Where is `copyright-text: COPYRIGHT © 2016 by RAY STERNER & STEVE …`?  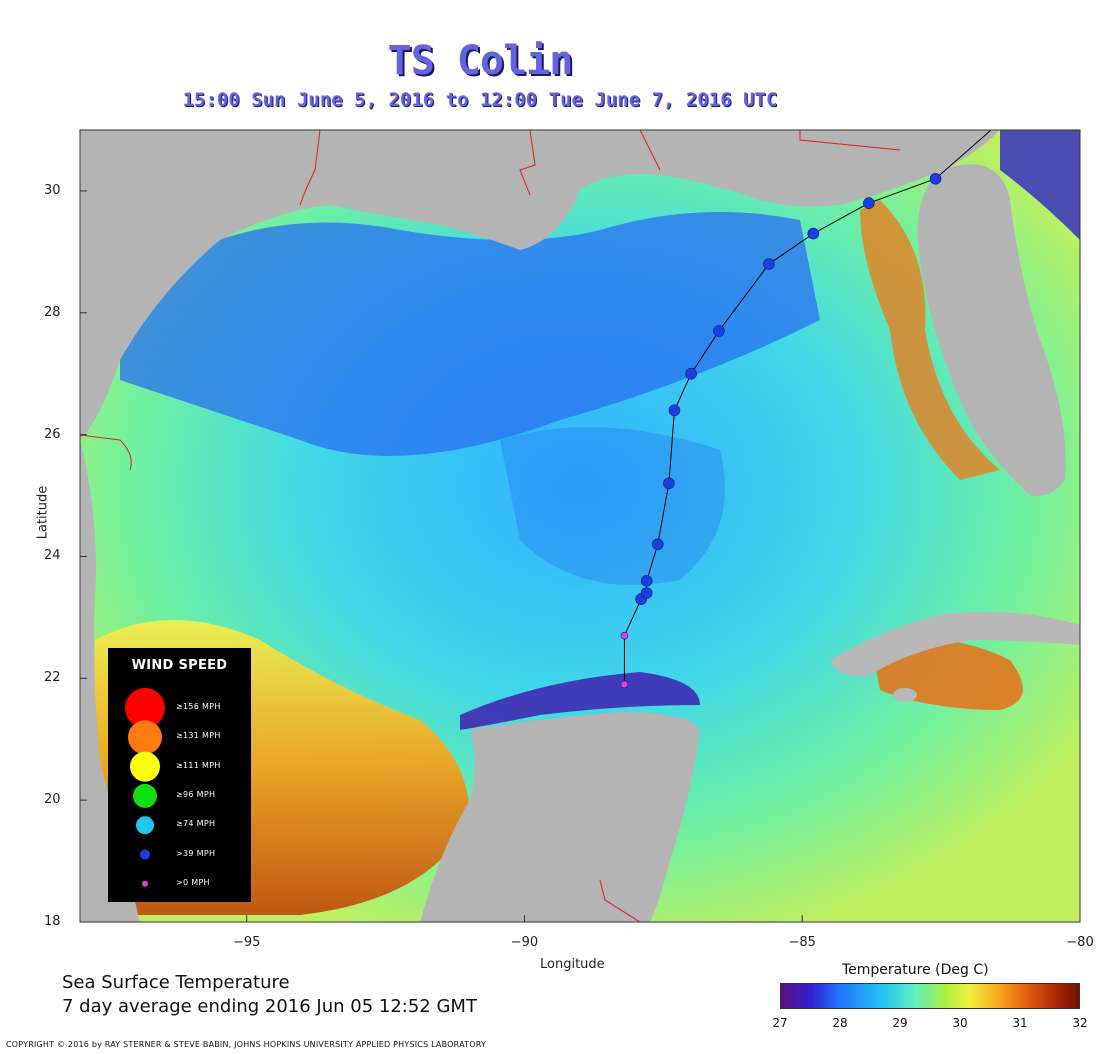
copyright-text: COPYRIGHT © 2016 by RAY STERNER & STEVE … is located at coordinates (246, 1044).